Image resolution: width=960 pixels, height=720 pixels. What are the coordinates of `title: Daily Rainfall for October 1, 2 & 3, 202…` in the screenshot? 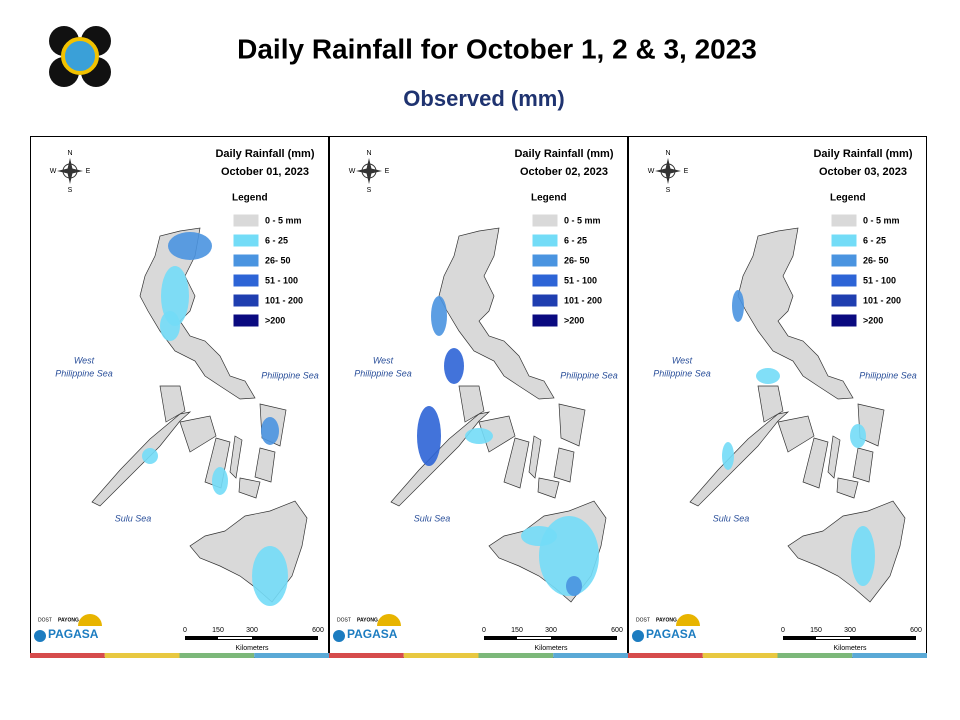 It's located at (497, 48).